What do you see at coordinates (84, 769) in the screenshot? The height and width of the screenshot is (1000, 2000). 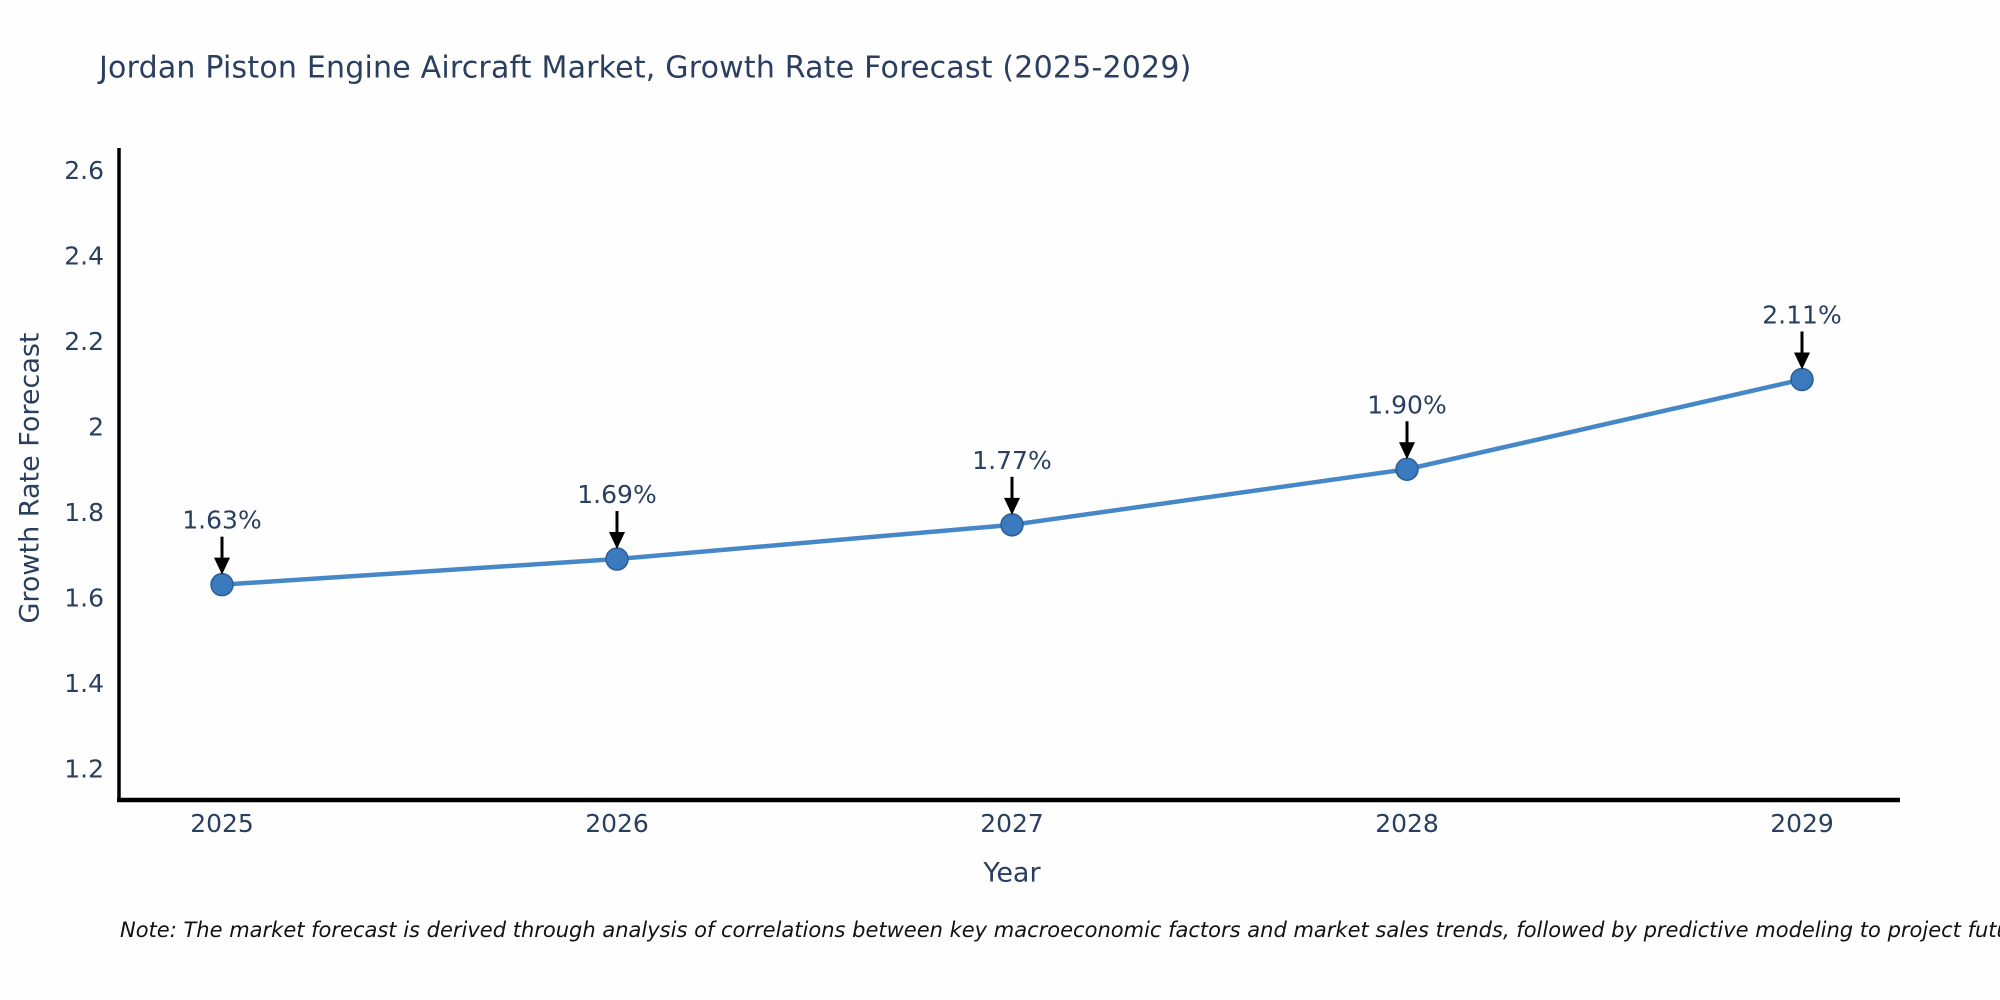 I see `y-tick-label: 1.2` at bounding box center [84, 769].